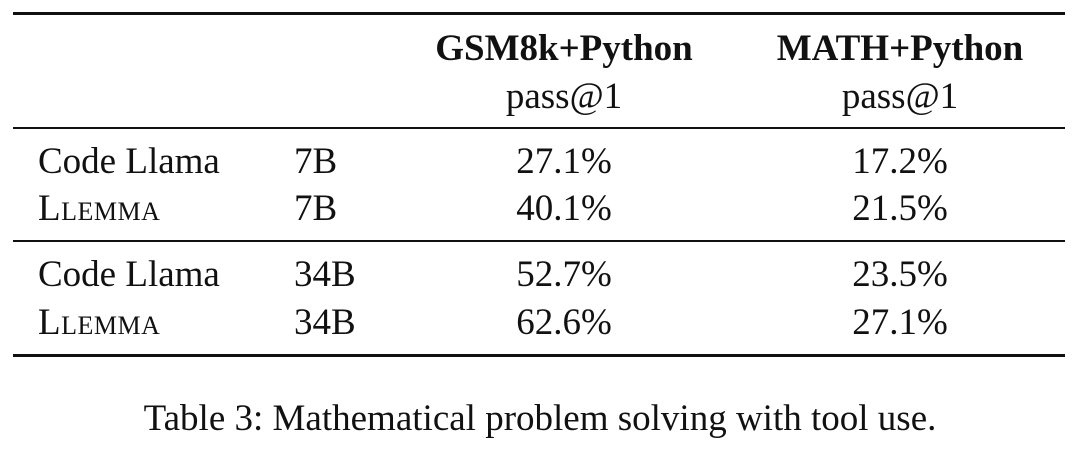 The image size is (1080, 453). What do you see at coordinates (900, 161) in the screenshot?
I see `row-math-score: 17.2%` at bounding box center [900, 161].